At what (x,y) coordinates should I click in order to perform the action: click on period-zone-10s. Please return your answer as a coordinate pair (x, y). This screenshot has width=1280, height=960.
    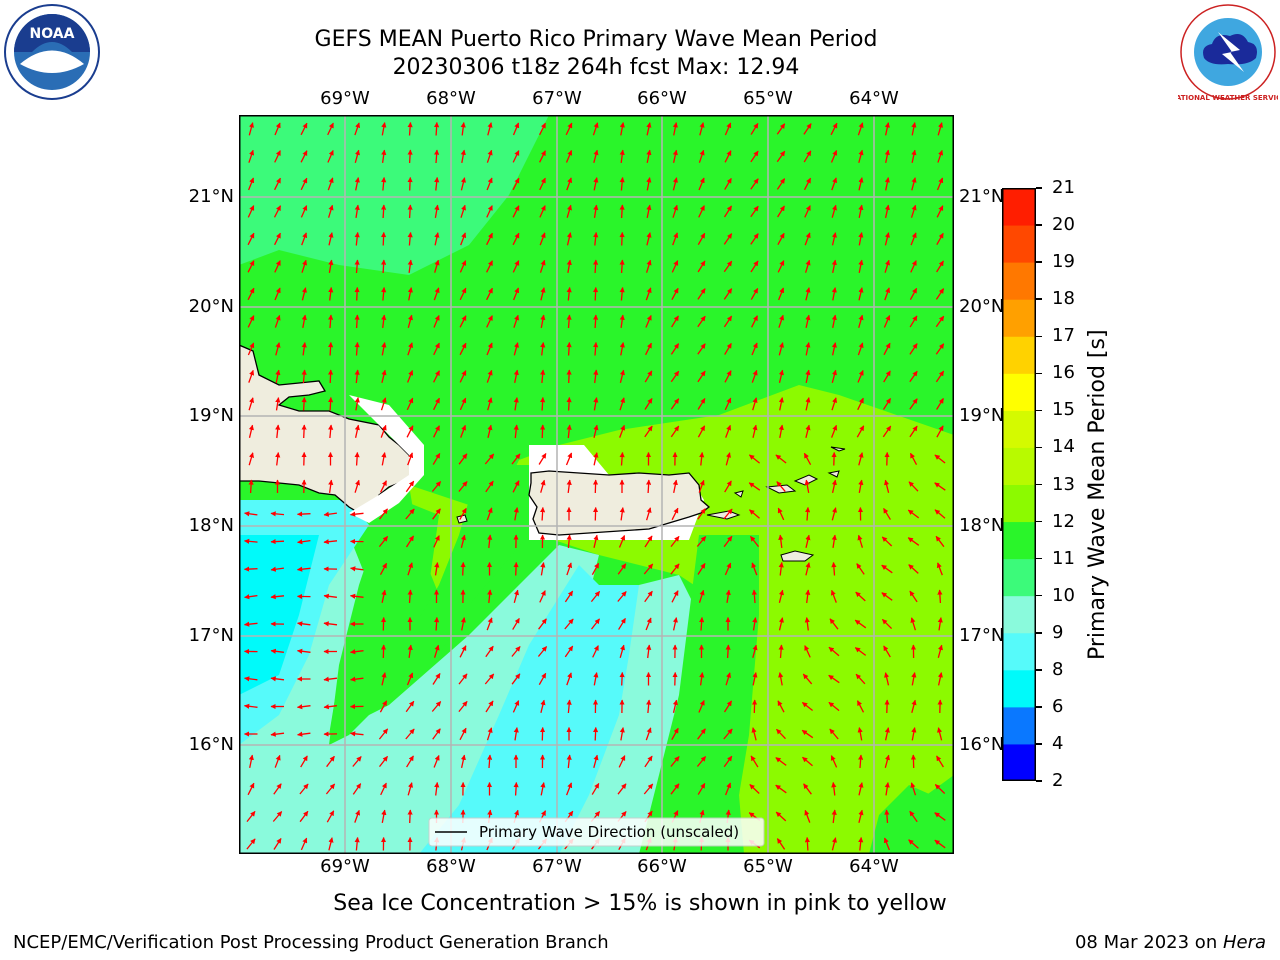
    Looking at the image, I should click on (394, 195).